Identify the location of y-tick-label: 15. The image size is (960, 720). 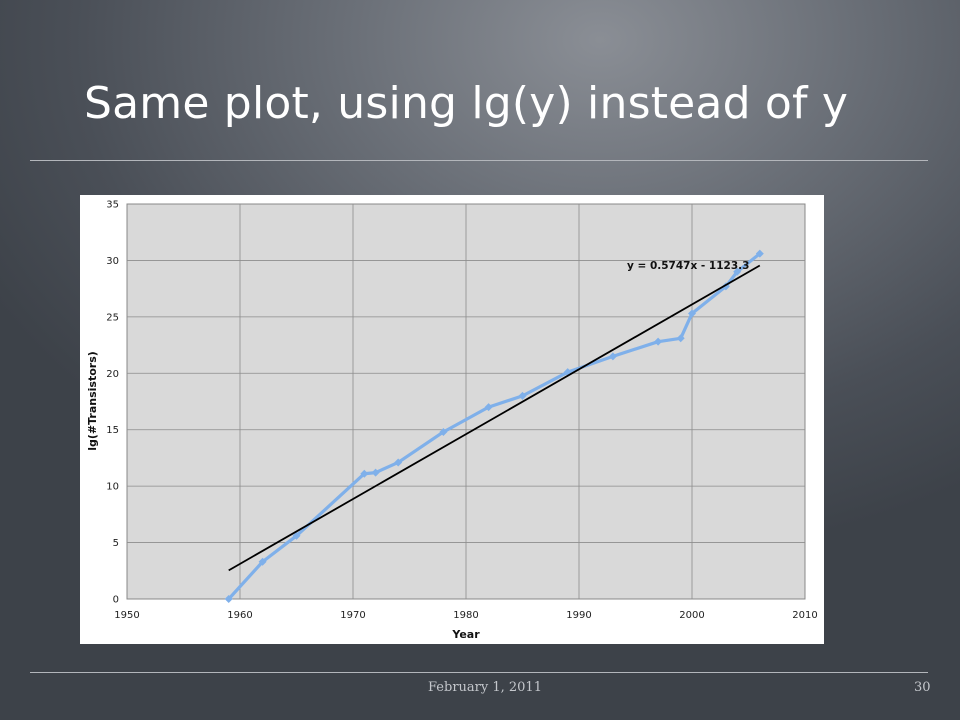
(112, 430).